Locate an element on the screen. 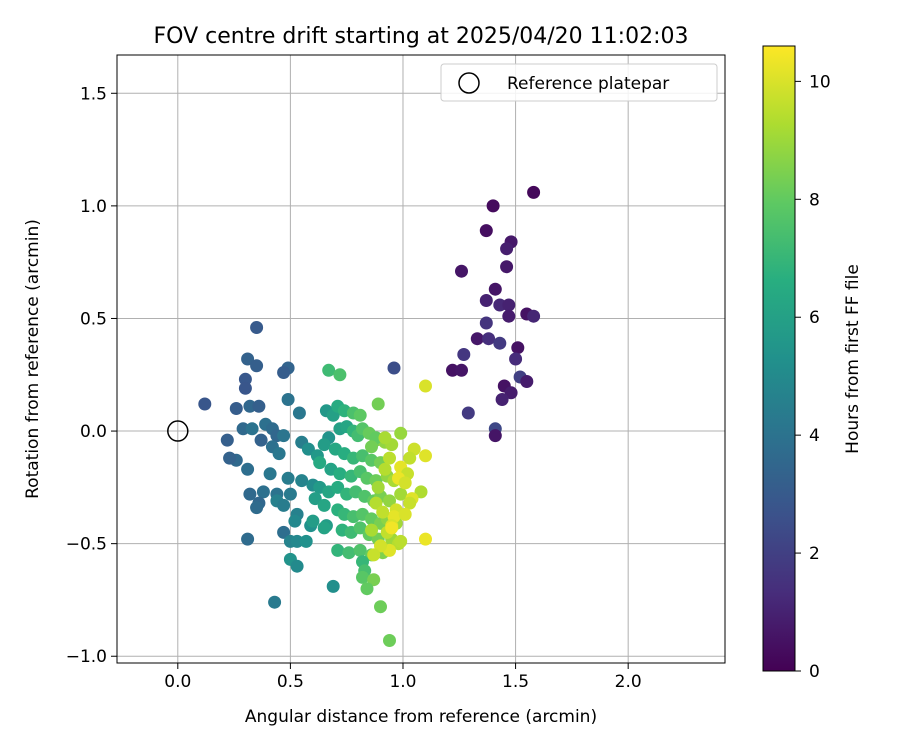 The image size is (900, 754). colorbar: 0 2 4 6 8 10 Hours from first FF file is located at coordinates (812, 363).